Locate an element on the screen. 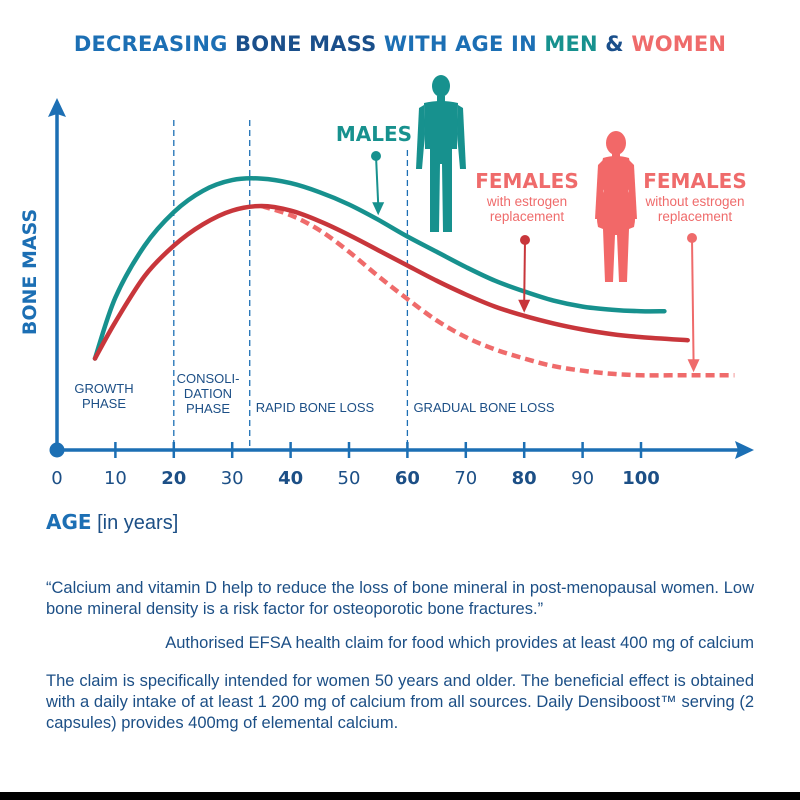  x-axis-label-unit: [in years] is located at coordinates (135, 523).